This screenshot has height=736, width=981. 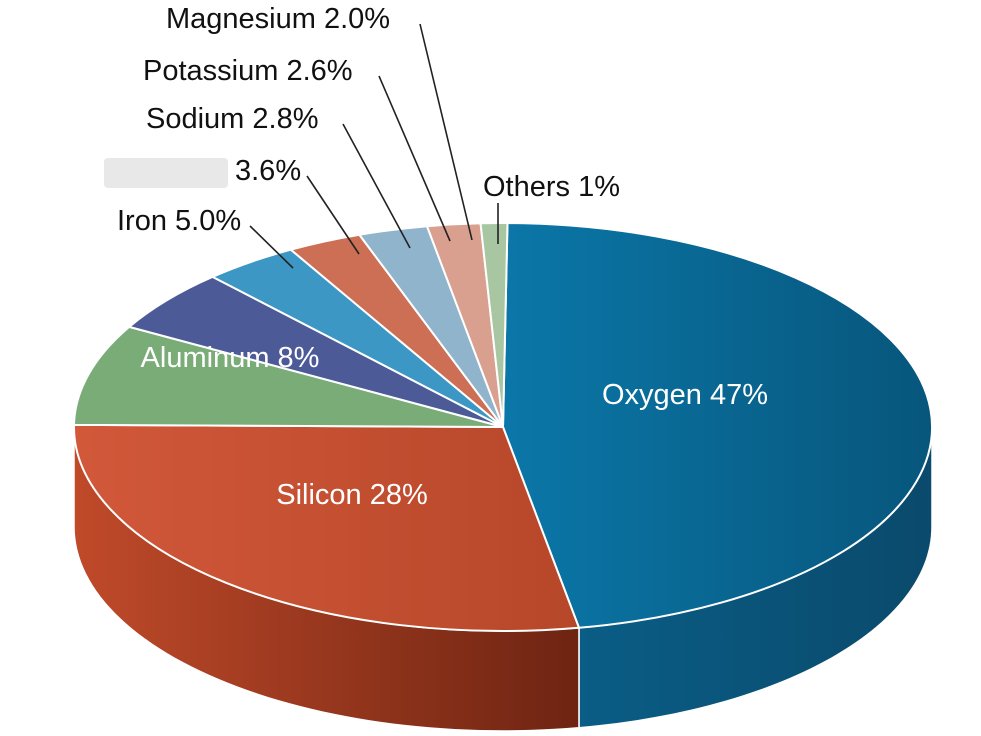 I want to click on leader-lines, so click(x=374, y=146).